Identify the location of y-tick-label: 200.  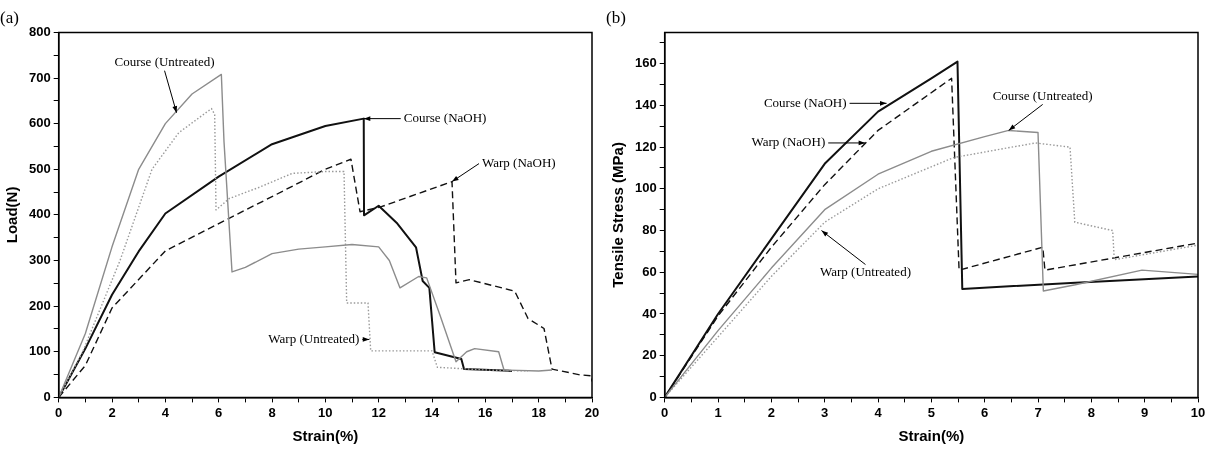
(39, 305).